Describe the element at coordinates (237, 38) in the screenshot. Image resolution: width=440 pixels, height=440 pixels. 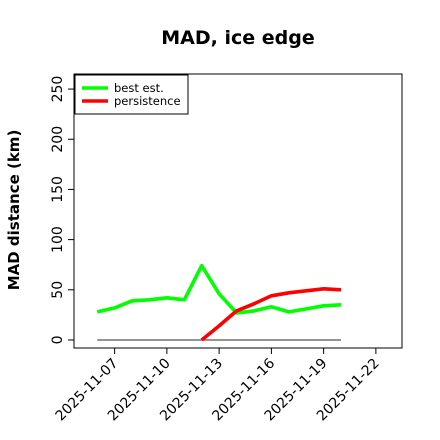
I see `chart-title: MAD, ice edge` at that location.